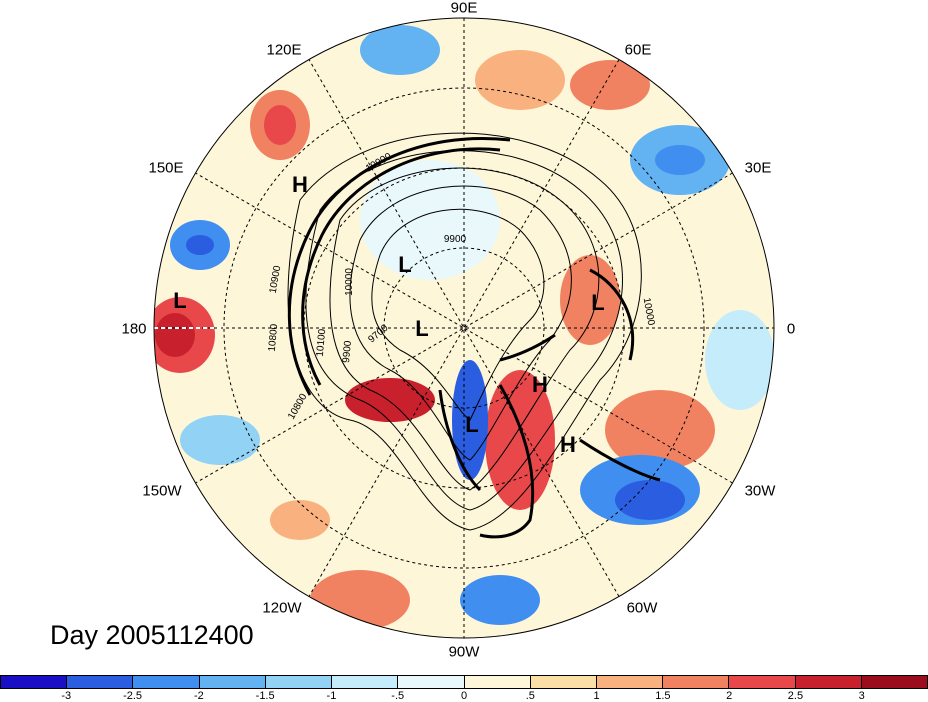 The image size is (928, 702). What do you see at coordinates (398, 696) in the screenshot?
I see `colorbar-tick-label: -.5` at bounding box center [398, 696].